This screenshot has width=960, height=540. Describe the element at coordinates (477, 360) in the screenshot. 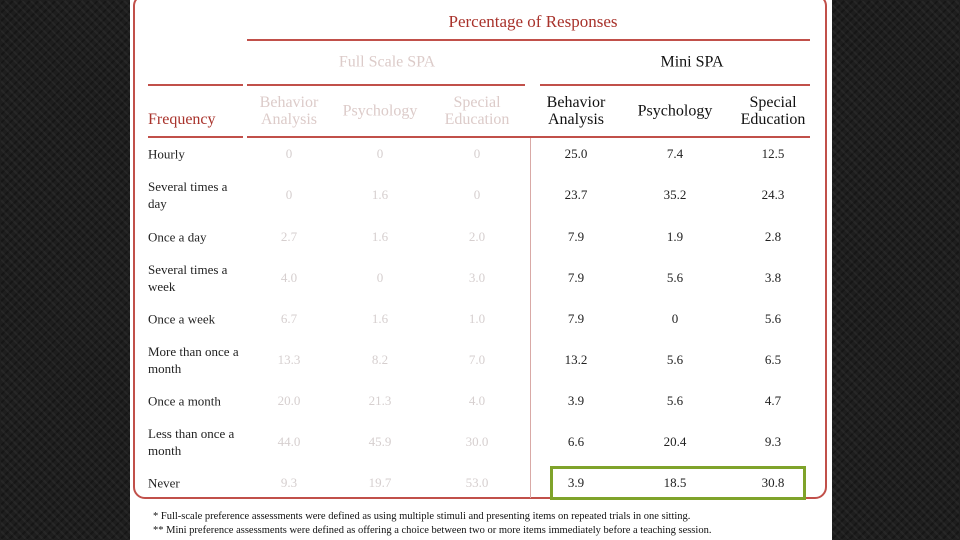

I see `cell: 7.0` at that location.